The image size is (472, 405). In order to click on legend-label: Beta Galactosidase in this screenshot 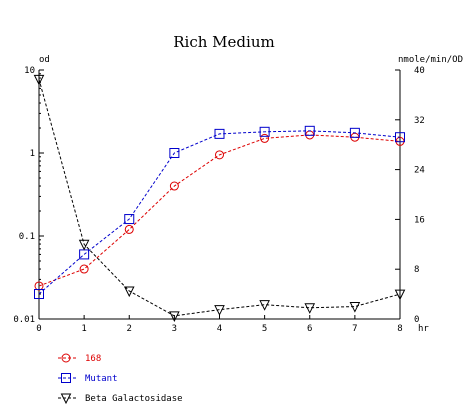, I will do `click(134, 399)`.